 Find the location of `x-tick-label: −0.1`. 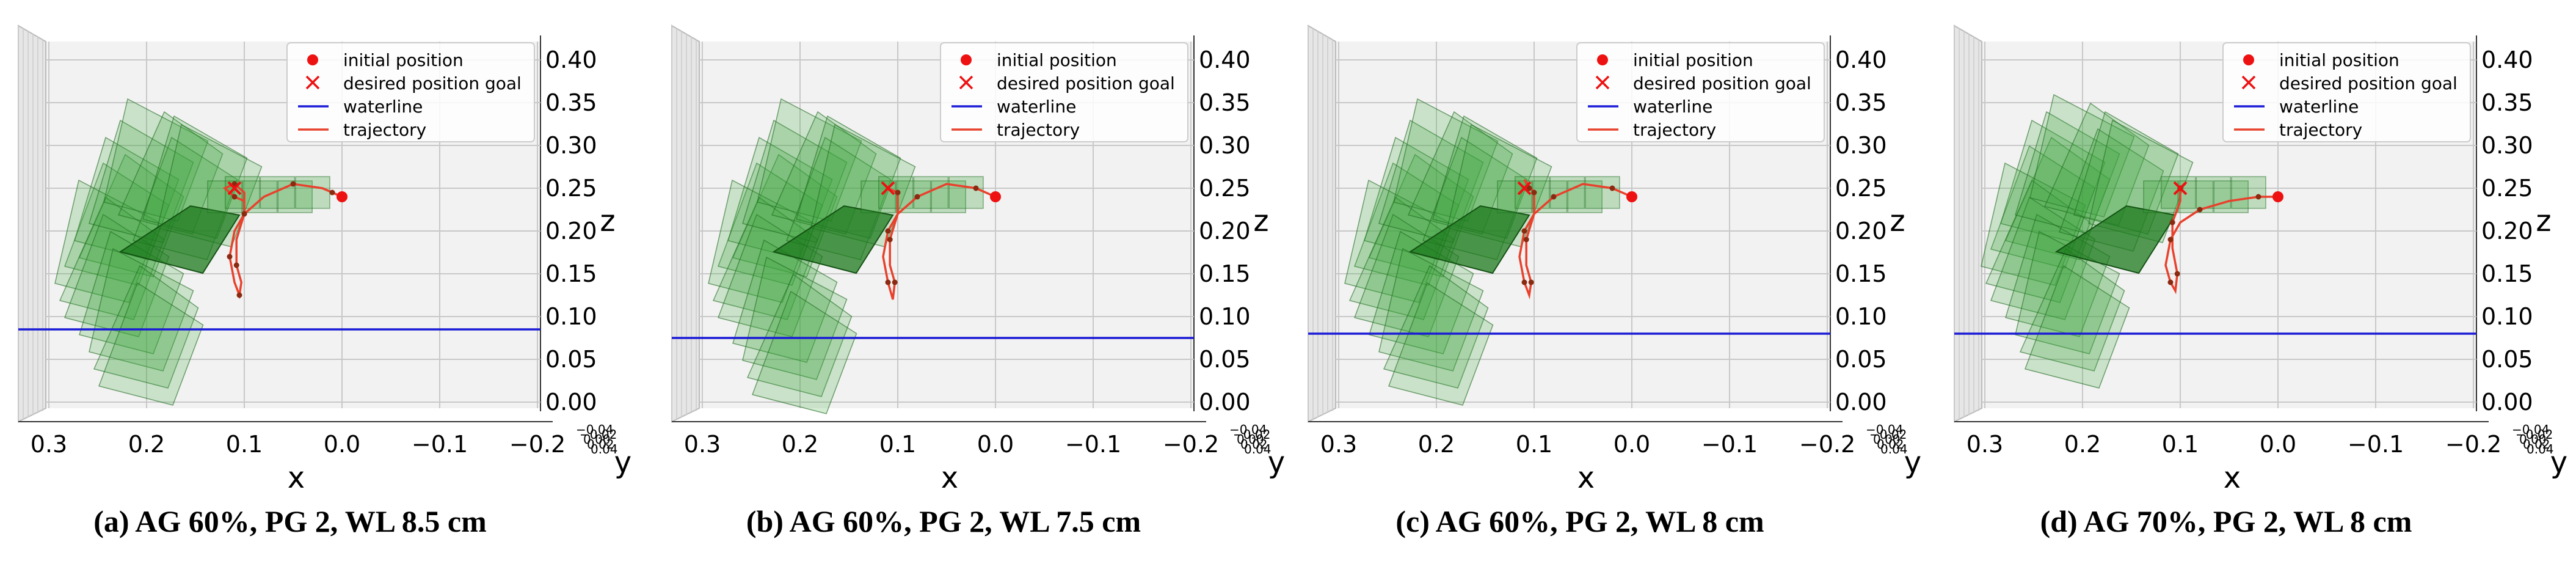

x-tick-label: −0.1 is located at coordinates (440, 445).